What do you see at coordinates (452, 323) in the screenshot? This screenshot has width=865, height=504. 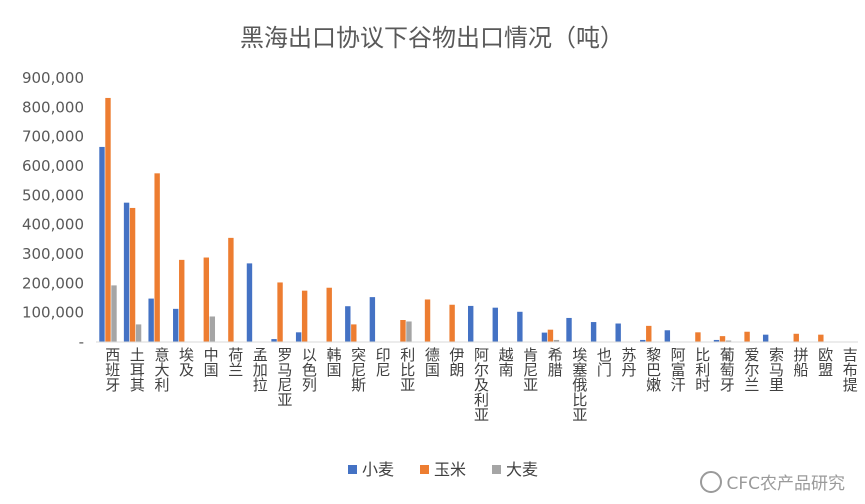 I see `bar-玉米-伊朗` at bounding box center [452, 323].